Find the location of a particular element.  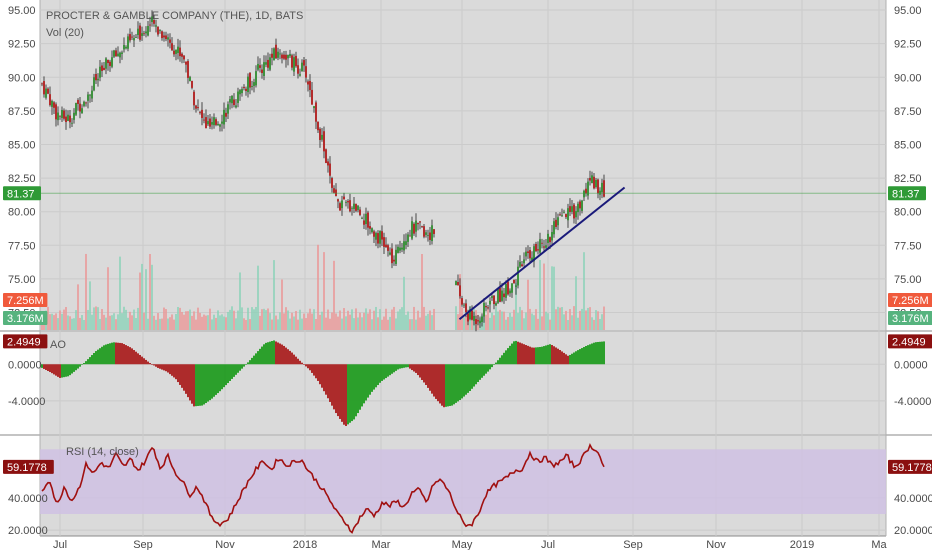

x-tick-label: Nov is located at coordinates (225, 544).